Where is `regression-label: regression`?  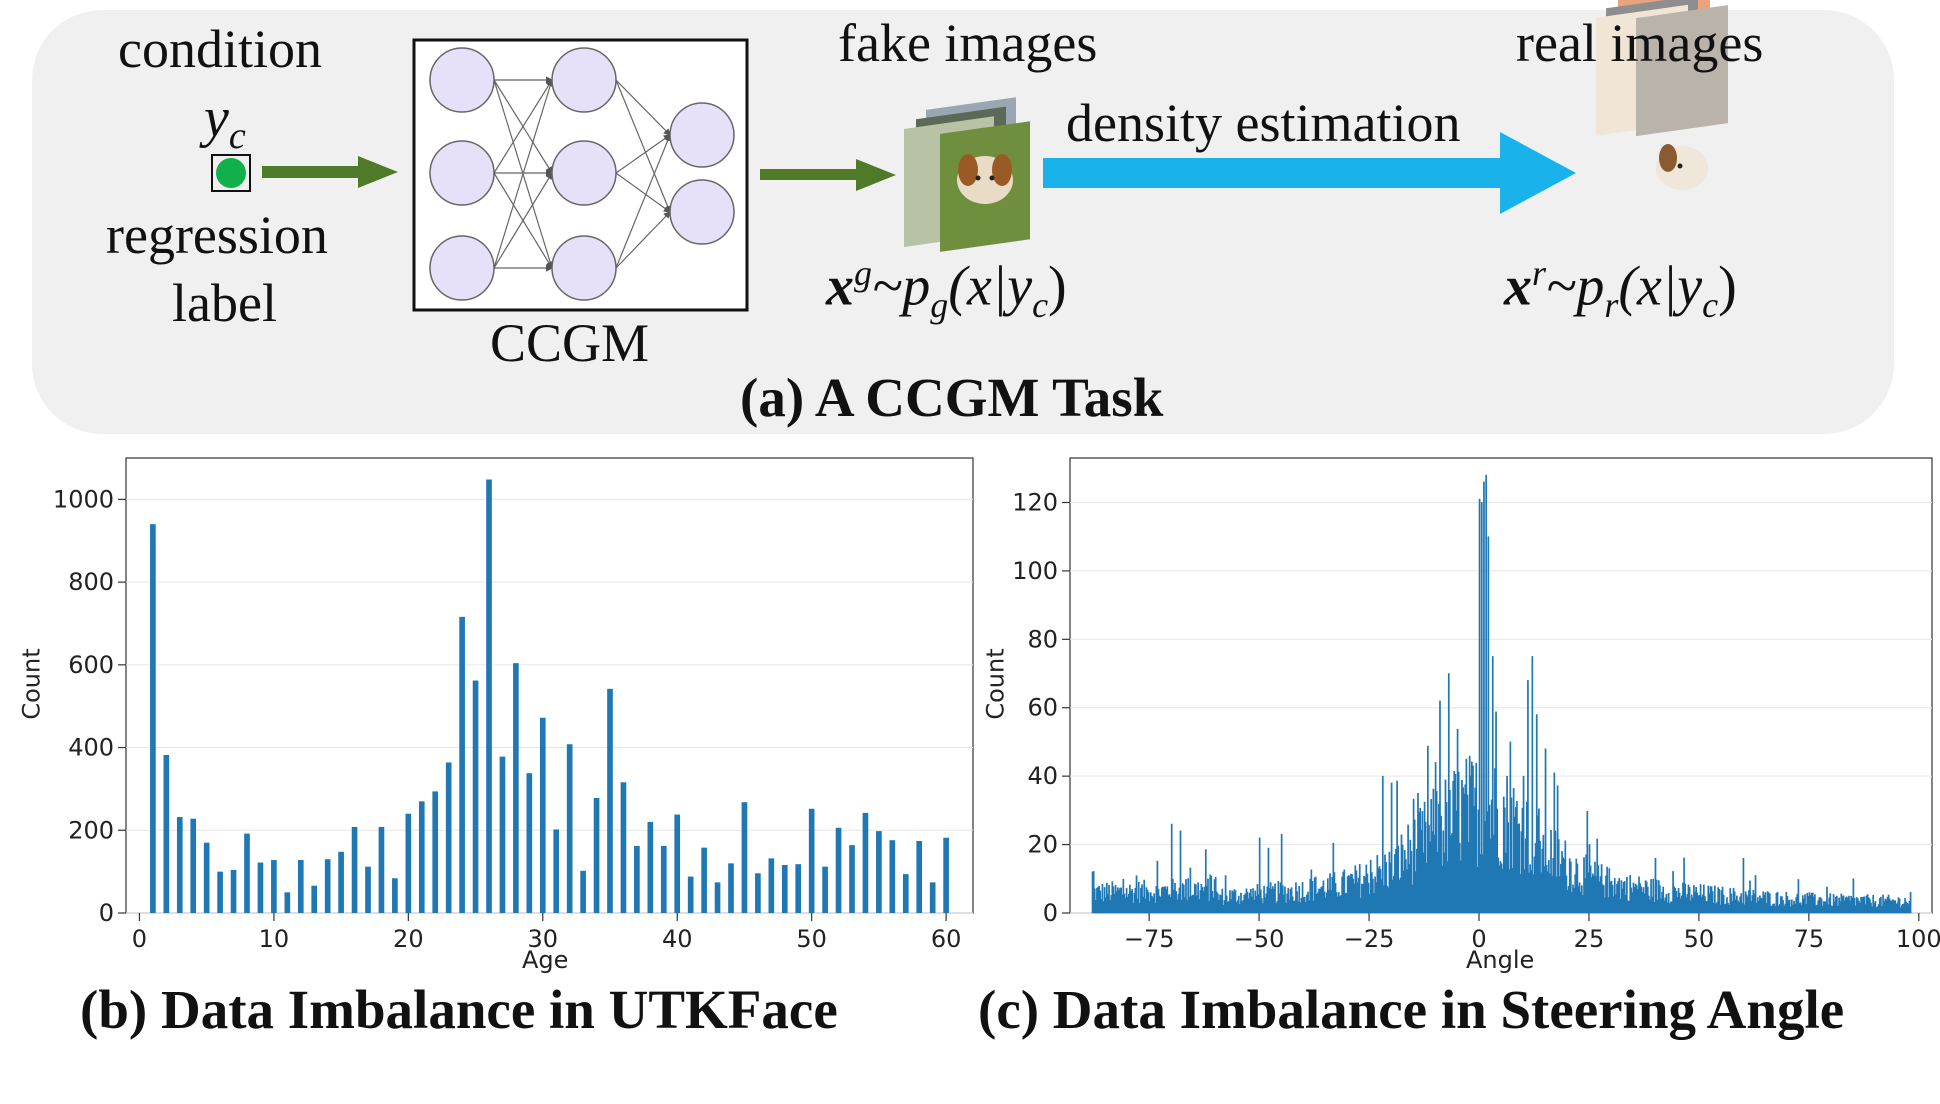
regression-label: regression is located at coordinates (217, 235).